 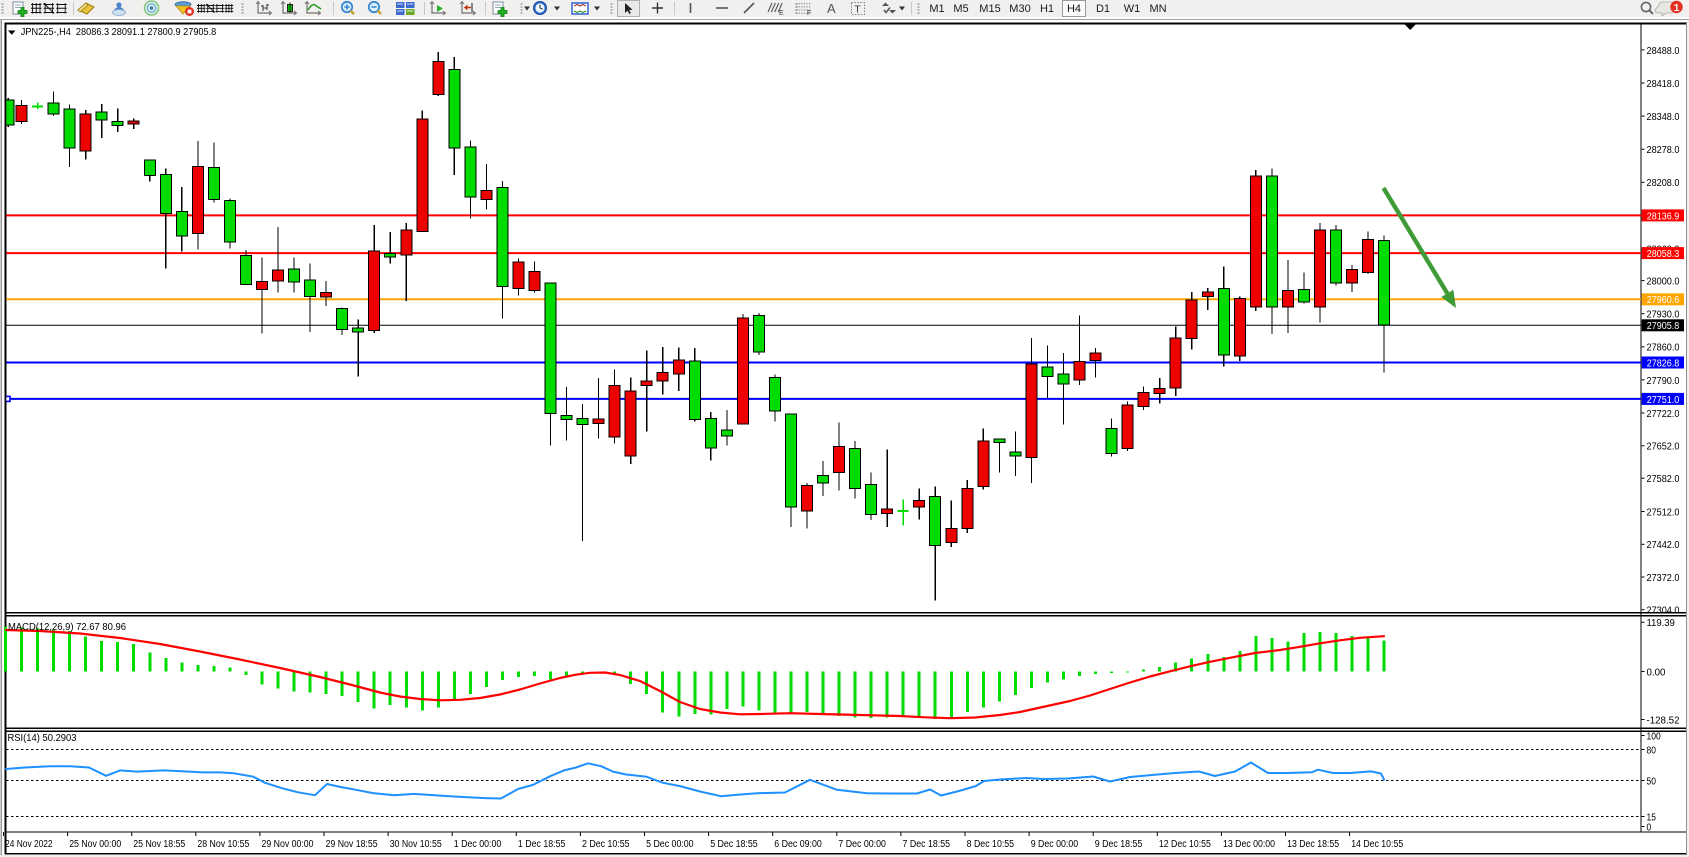 What do you see at coordinates (831, 8) in the screenshot?
I see `svg-text: A` at bounding box center [831, 8].